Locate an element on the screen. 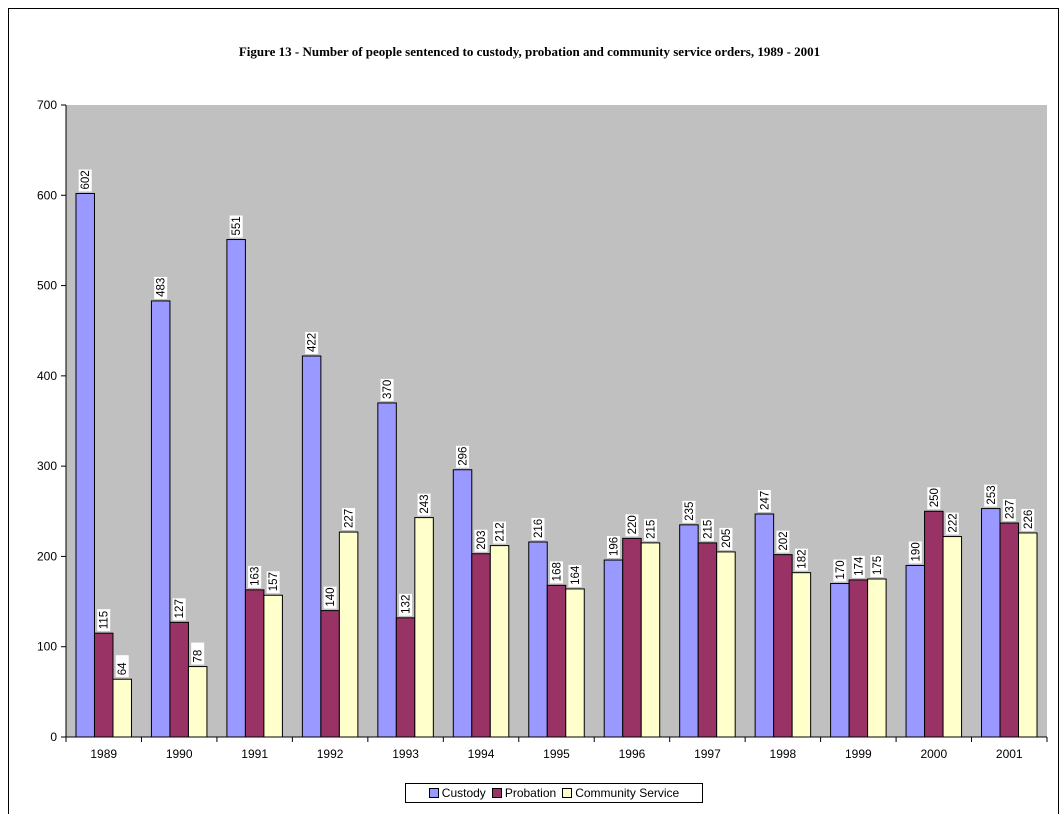  data-label: 168 is located at coordinates (558, 571).